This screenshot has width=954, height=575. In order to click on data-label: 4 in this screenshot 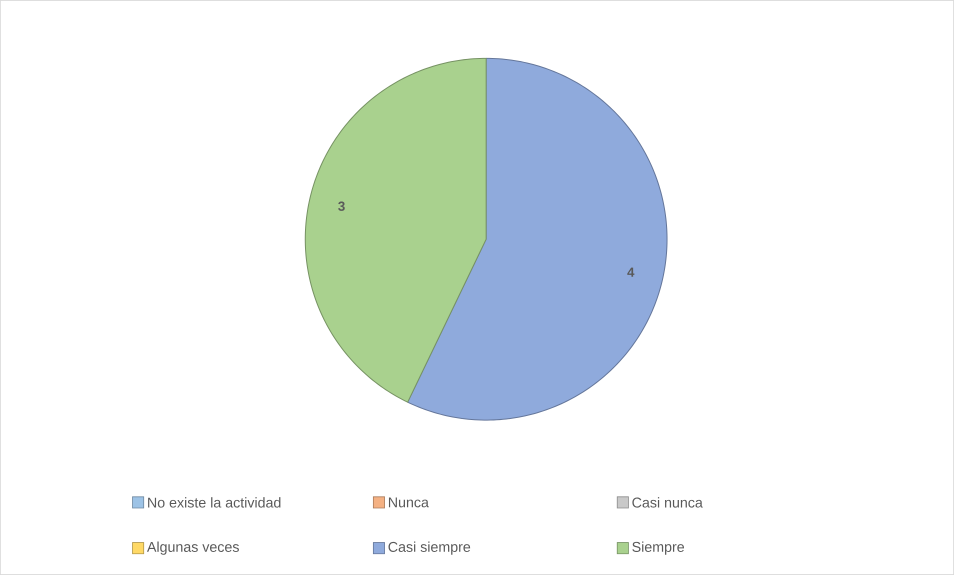, I will do `click(630, 272)`.